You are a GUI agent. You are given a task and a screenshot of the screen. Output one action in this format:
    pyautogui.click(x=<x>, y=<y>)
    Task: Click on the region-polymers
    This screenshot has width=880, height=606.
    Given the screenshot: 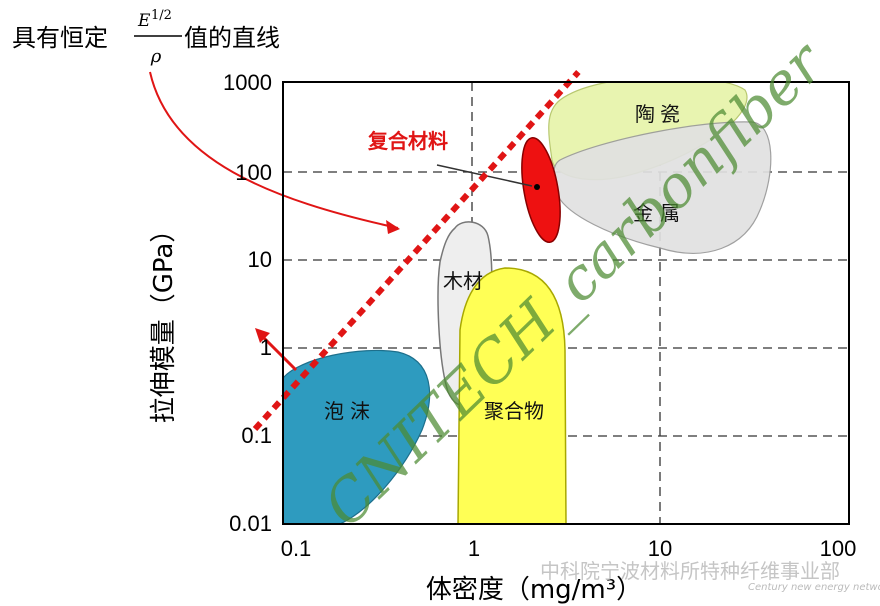 What is the action you would take?
    pyautogui.click(x=512, y=395)
    